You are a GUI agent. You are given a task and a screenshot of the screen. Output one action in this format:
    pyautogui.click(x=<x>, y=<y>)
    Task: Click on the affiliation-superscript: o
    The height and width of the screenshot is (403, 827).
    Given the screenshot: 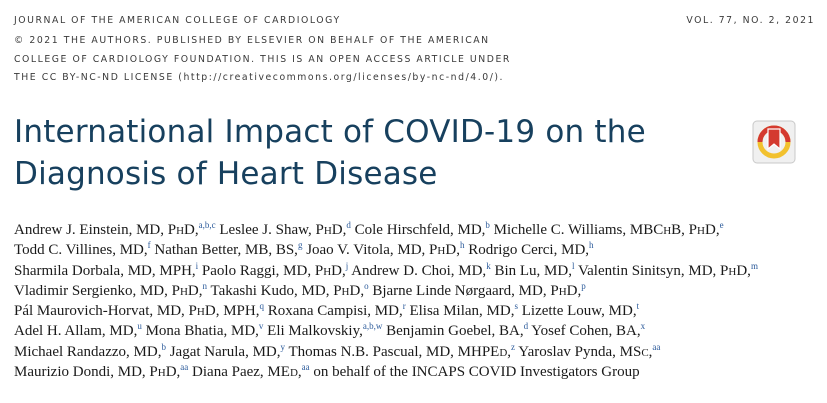 What is the action you would take?
    pyautogui.click(x=366, y=285)
    